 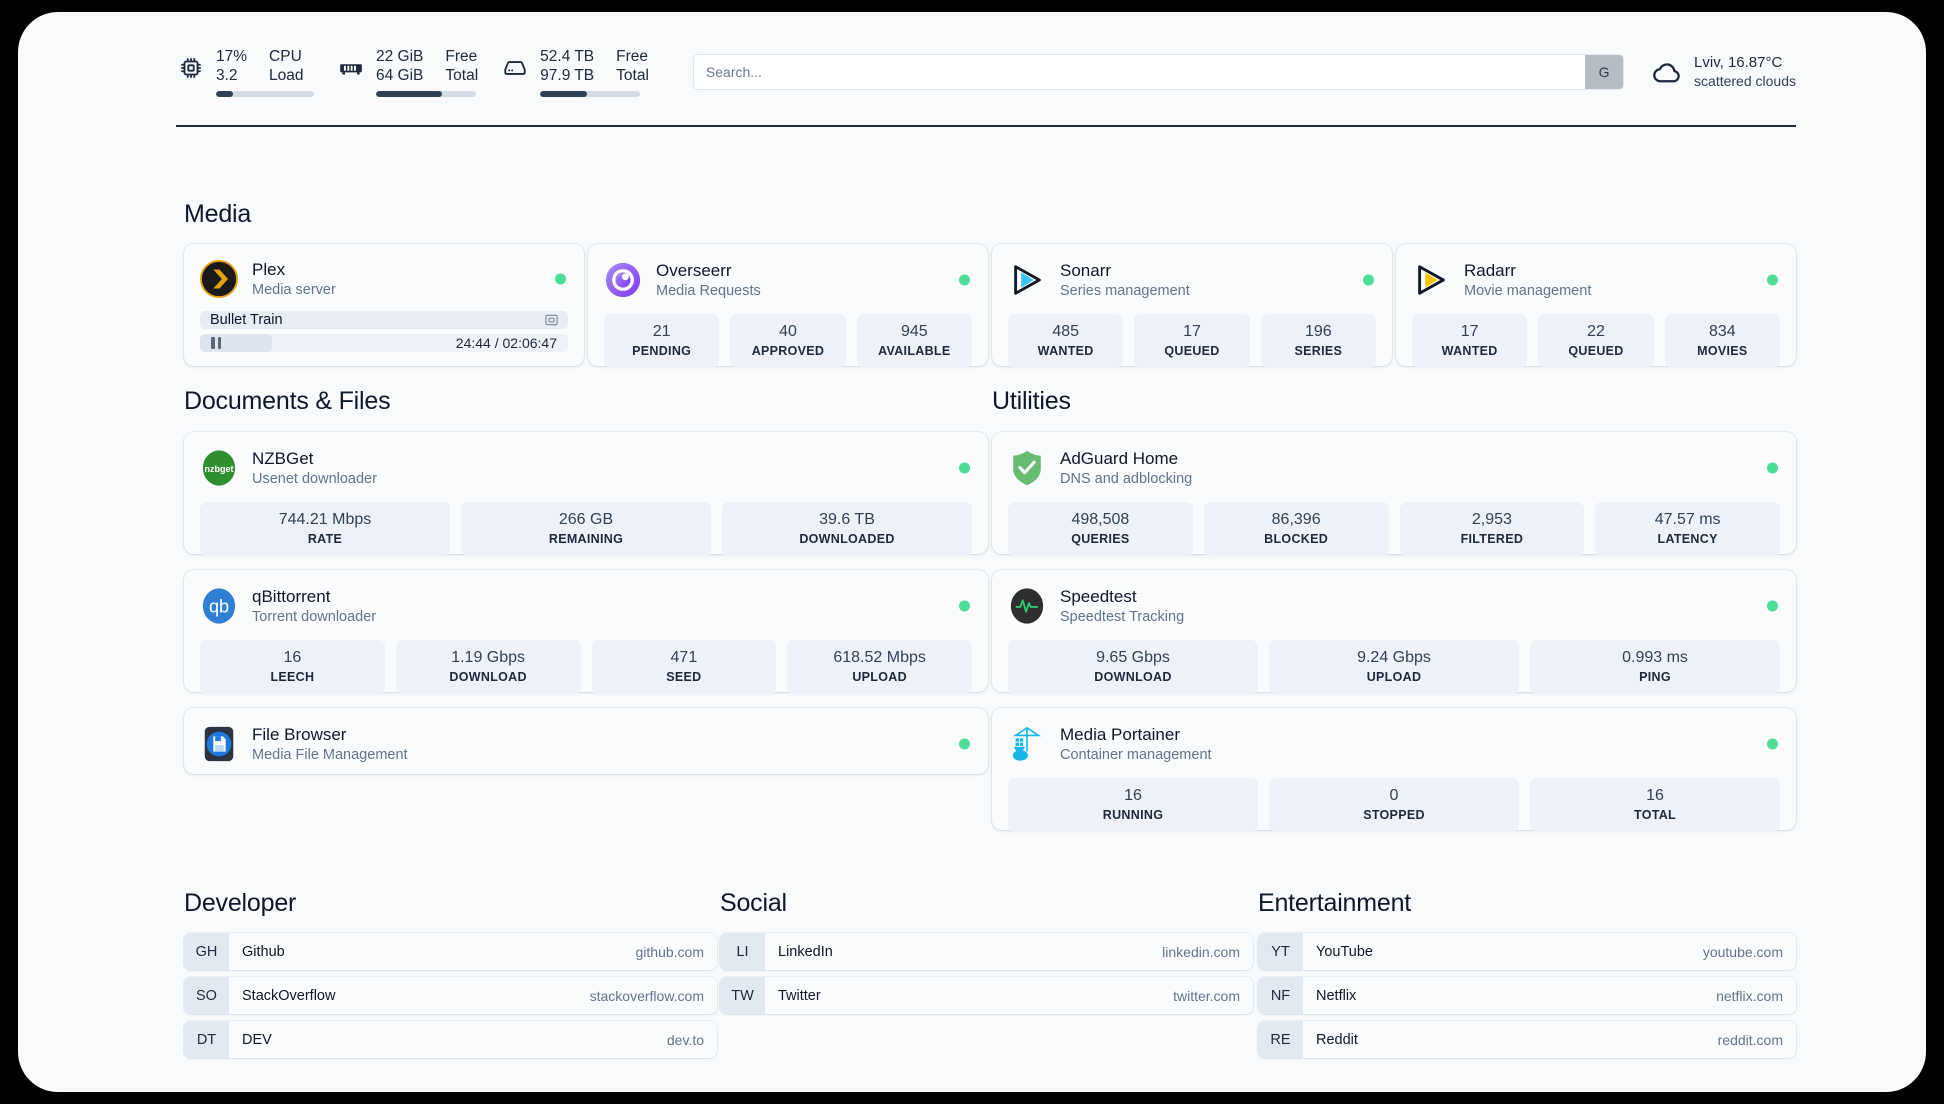 What do you see at coordinates (1687, 529) in the screenshot?
I see `stat-cell: 47.57 ms LATENCY` at bounding box center [1687, 529].